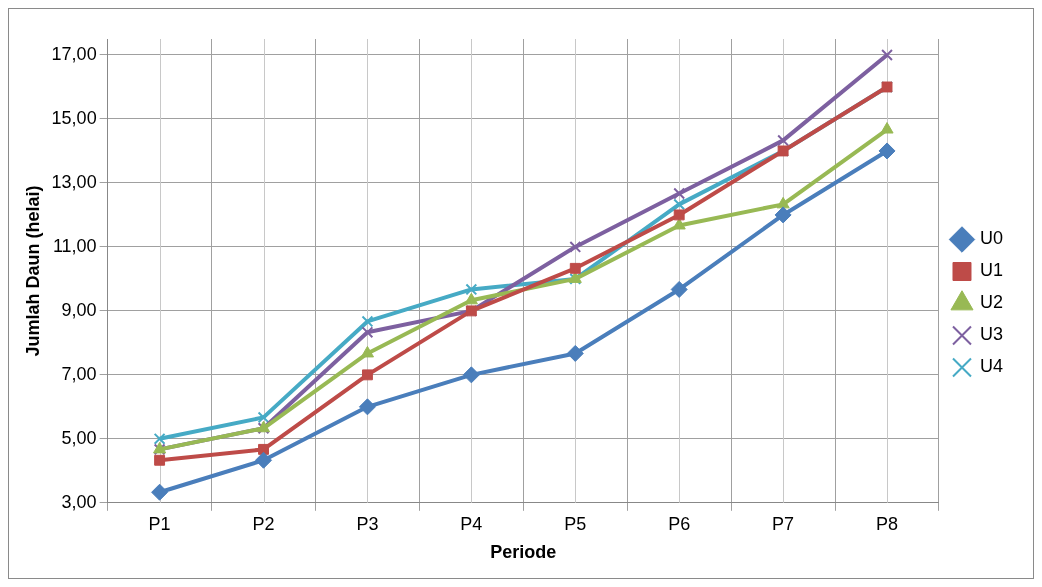 The height and width of the screenshot is (587, 1042). What do you see at coordinates (79, 437) in the screenshot?
I see `y-tick-label: 5,00` at bounding box center [79, 437].